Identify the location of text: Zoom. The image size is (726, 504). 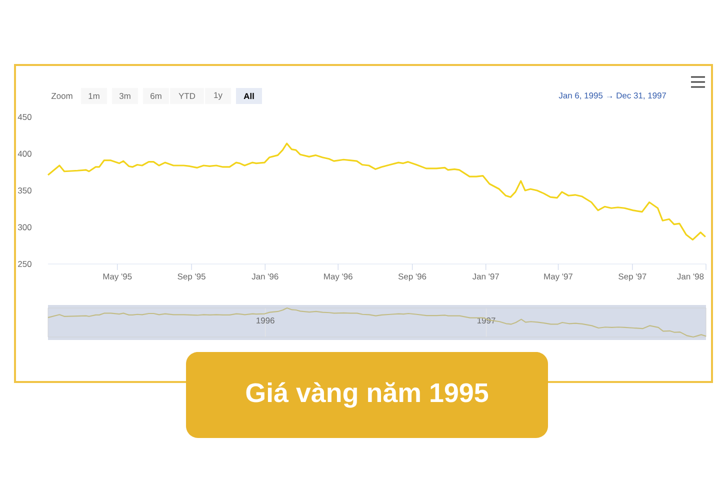
(61, 96).